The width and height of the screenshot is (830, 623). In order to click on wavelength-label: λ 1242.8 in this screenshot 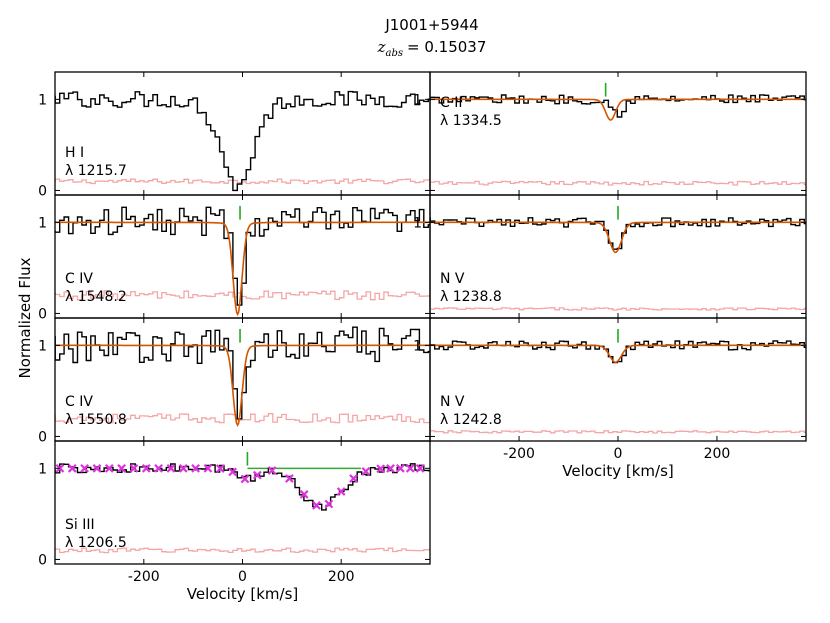, I will do `click(471, 420)`.